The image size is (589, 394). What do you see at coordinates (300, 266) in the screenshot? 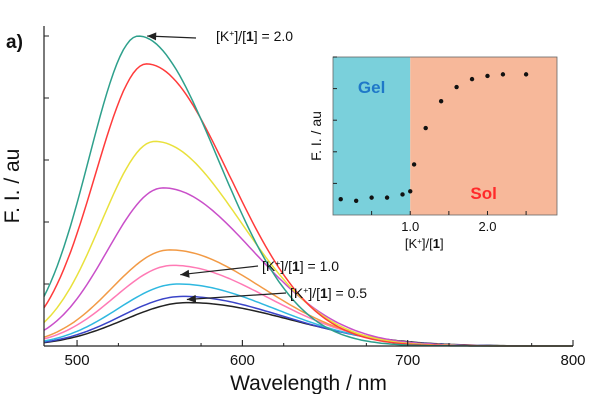
I see `ratio-label: [K+]/[1] = 1.0` at bounding box center [300, 266].